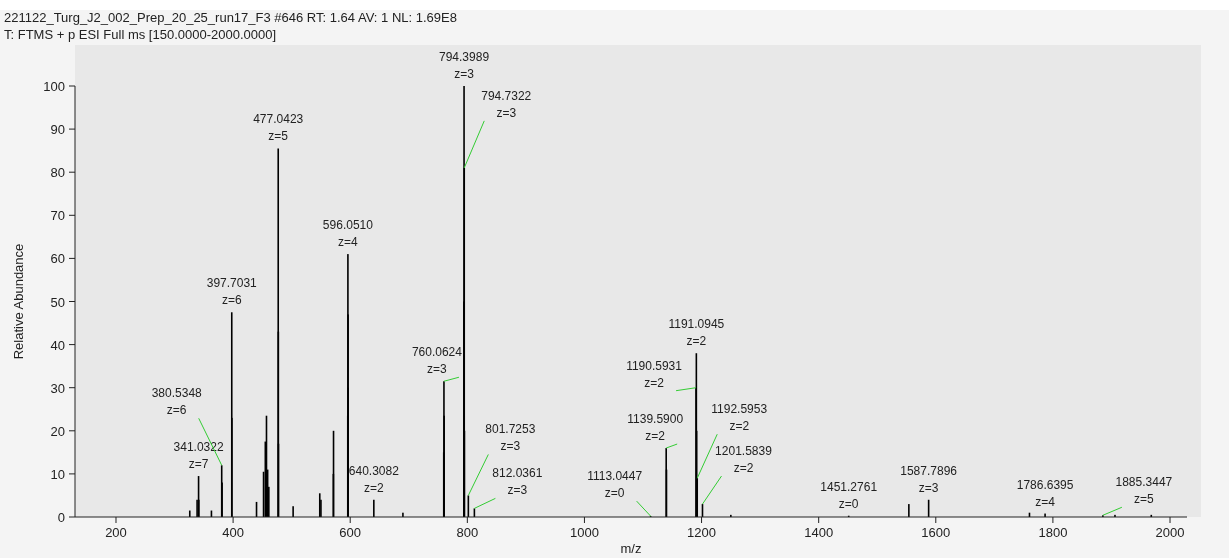 This screenshot has width=1229, height=558. Describe the element at coordinates (936, 532) in the screenshot. I see `x-tick-label: 1600` at that location.